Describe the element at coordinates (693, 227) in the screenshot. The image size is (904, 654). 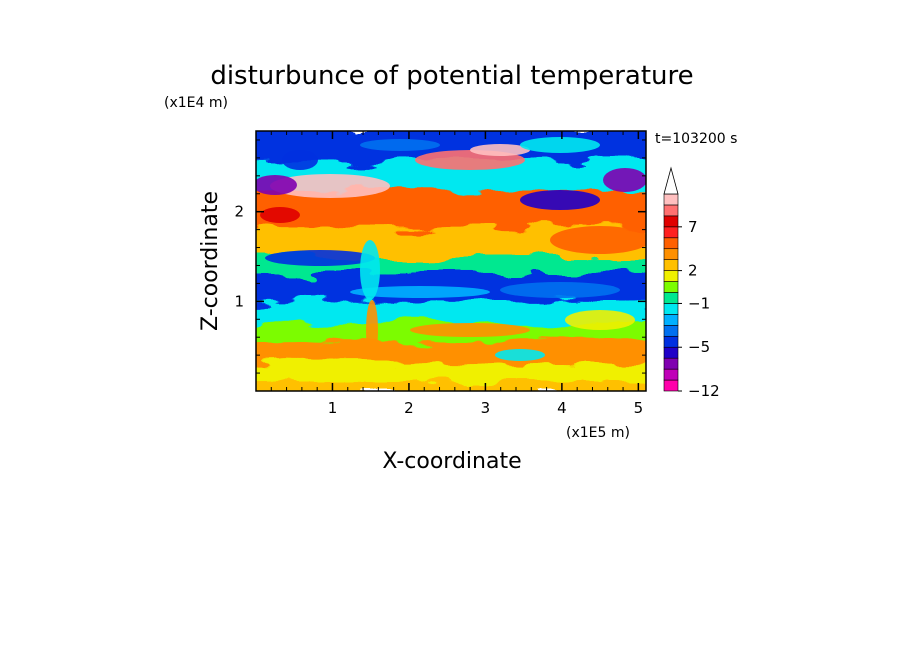
I see `colorbar-label: 7` at that location.